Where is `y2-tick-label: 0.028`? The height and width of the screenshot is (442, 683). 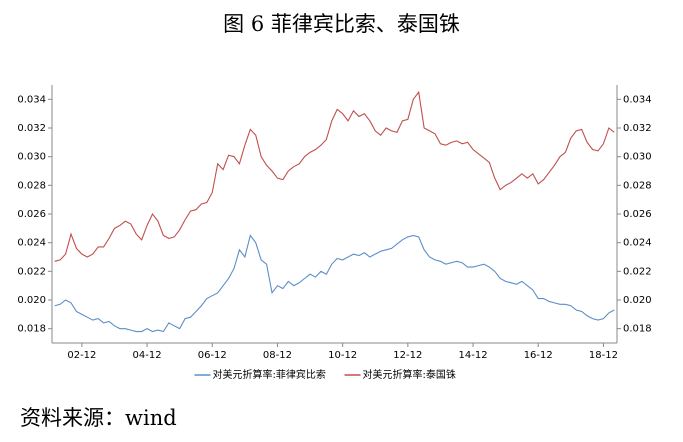 y2-tick-label: 0.028 is located at coordinates (637, 185).